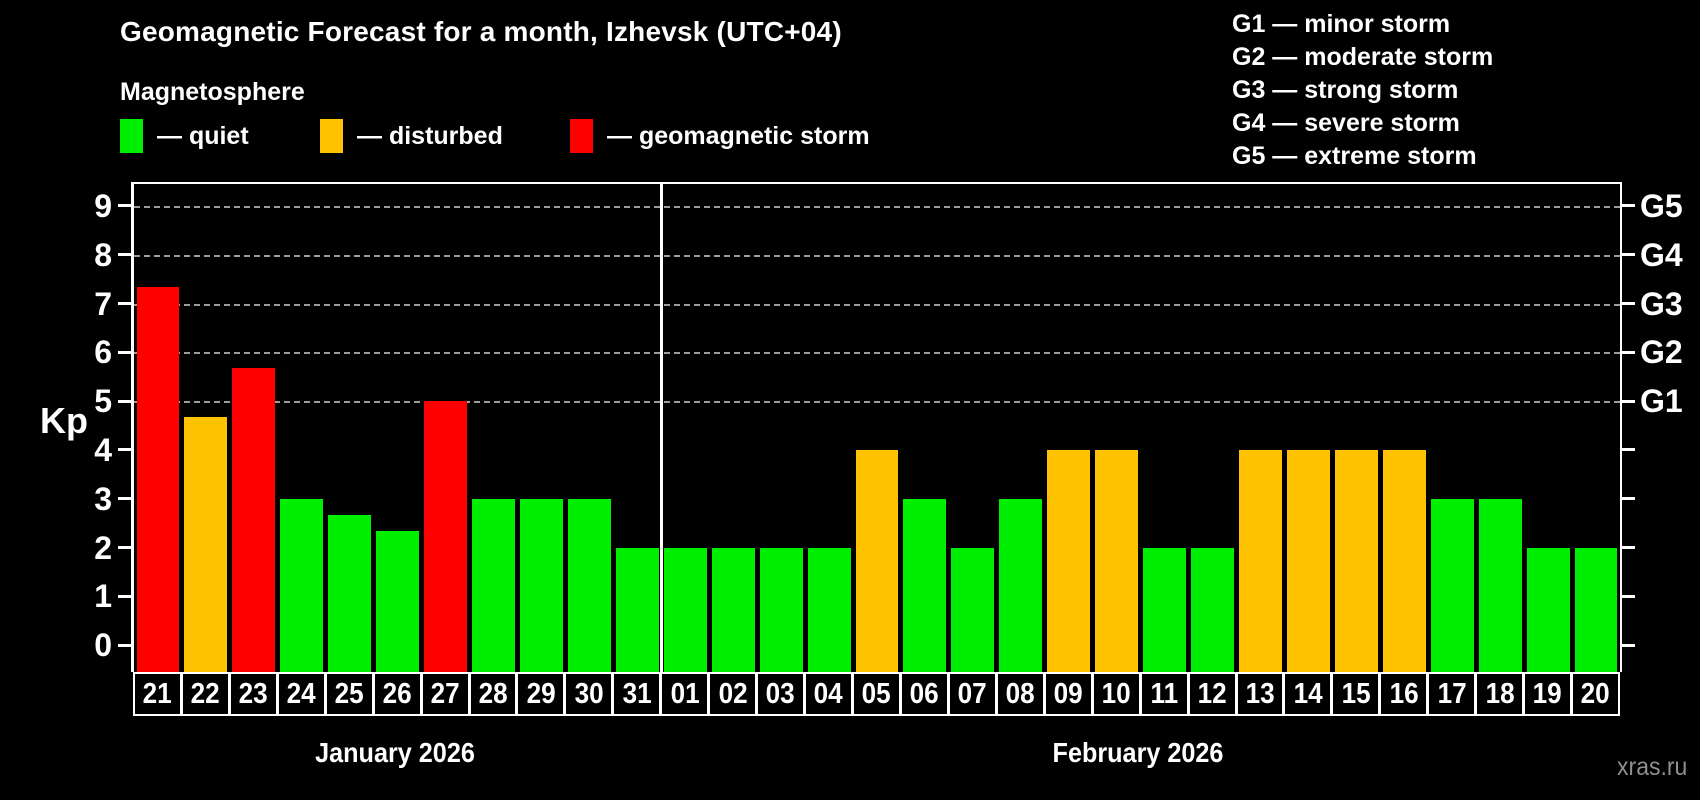  Describe the element at coordinates (301, 694) in the screenshot. I see `day-label-cell: 24` at that location.